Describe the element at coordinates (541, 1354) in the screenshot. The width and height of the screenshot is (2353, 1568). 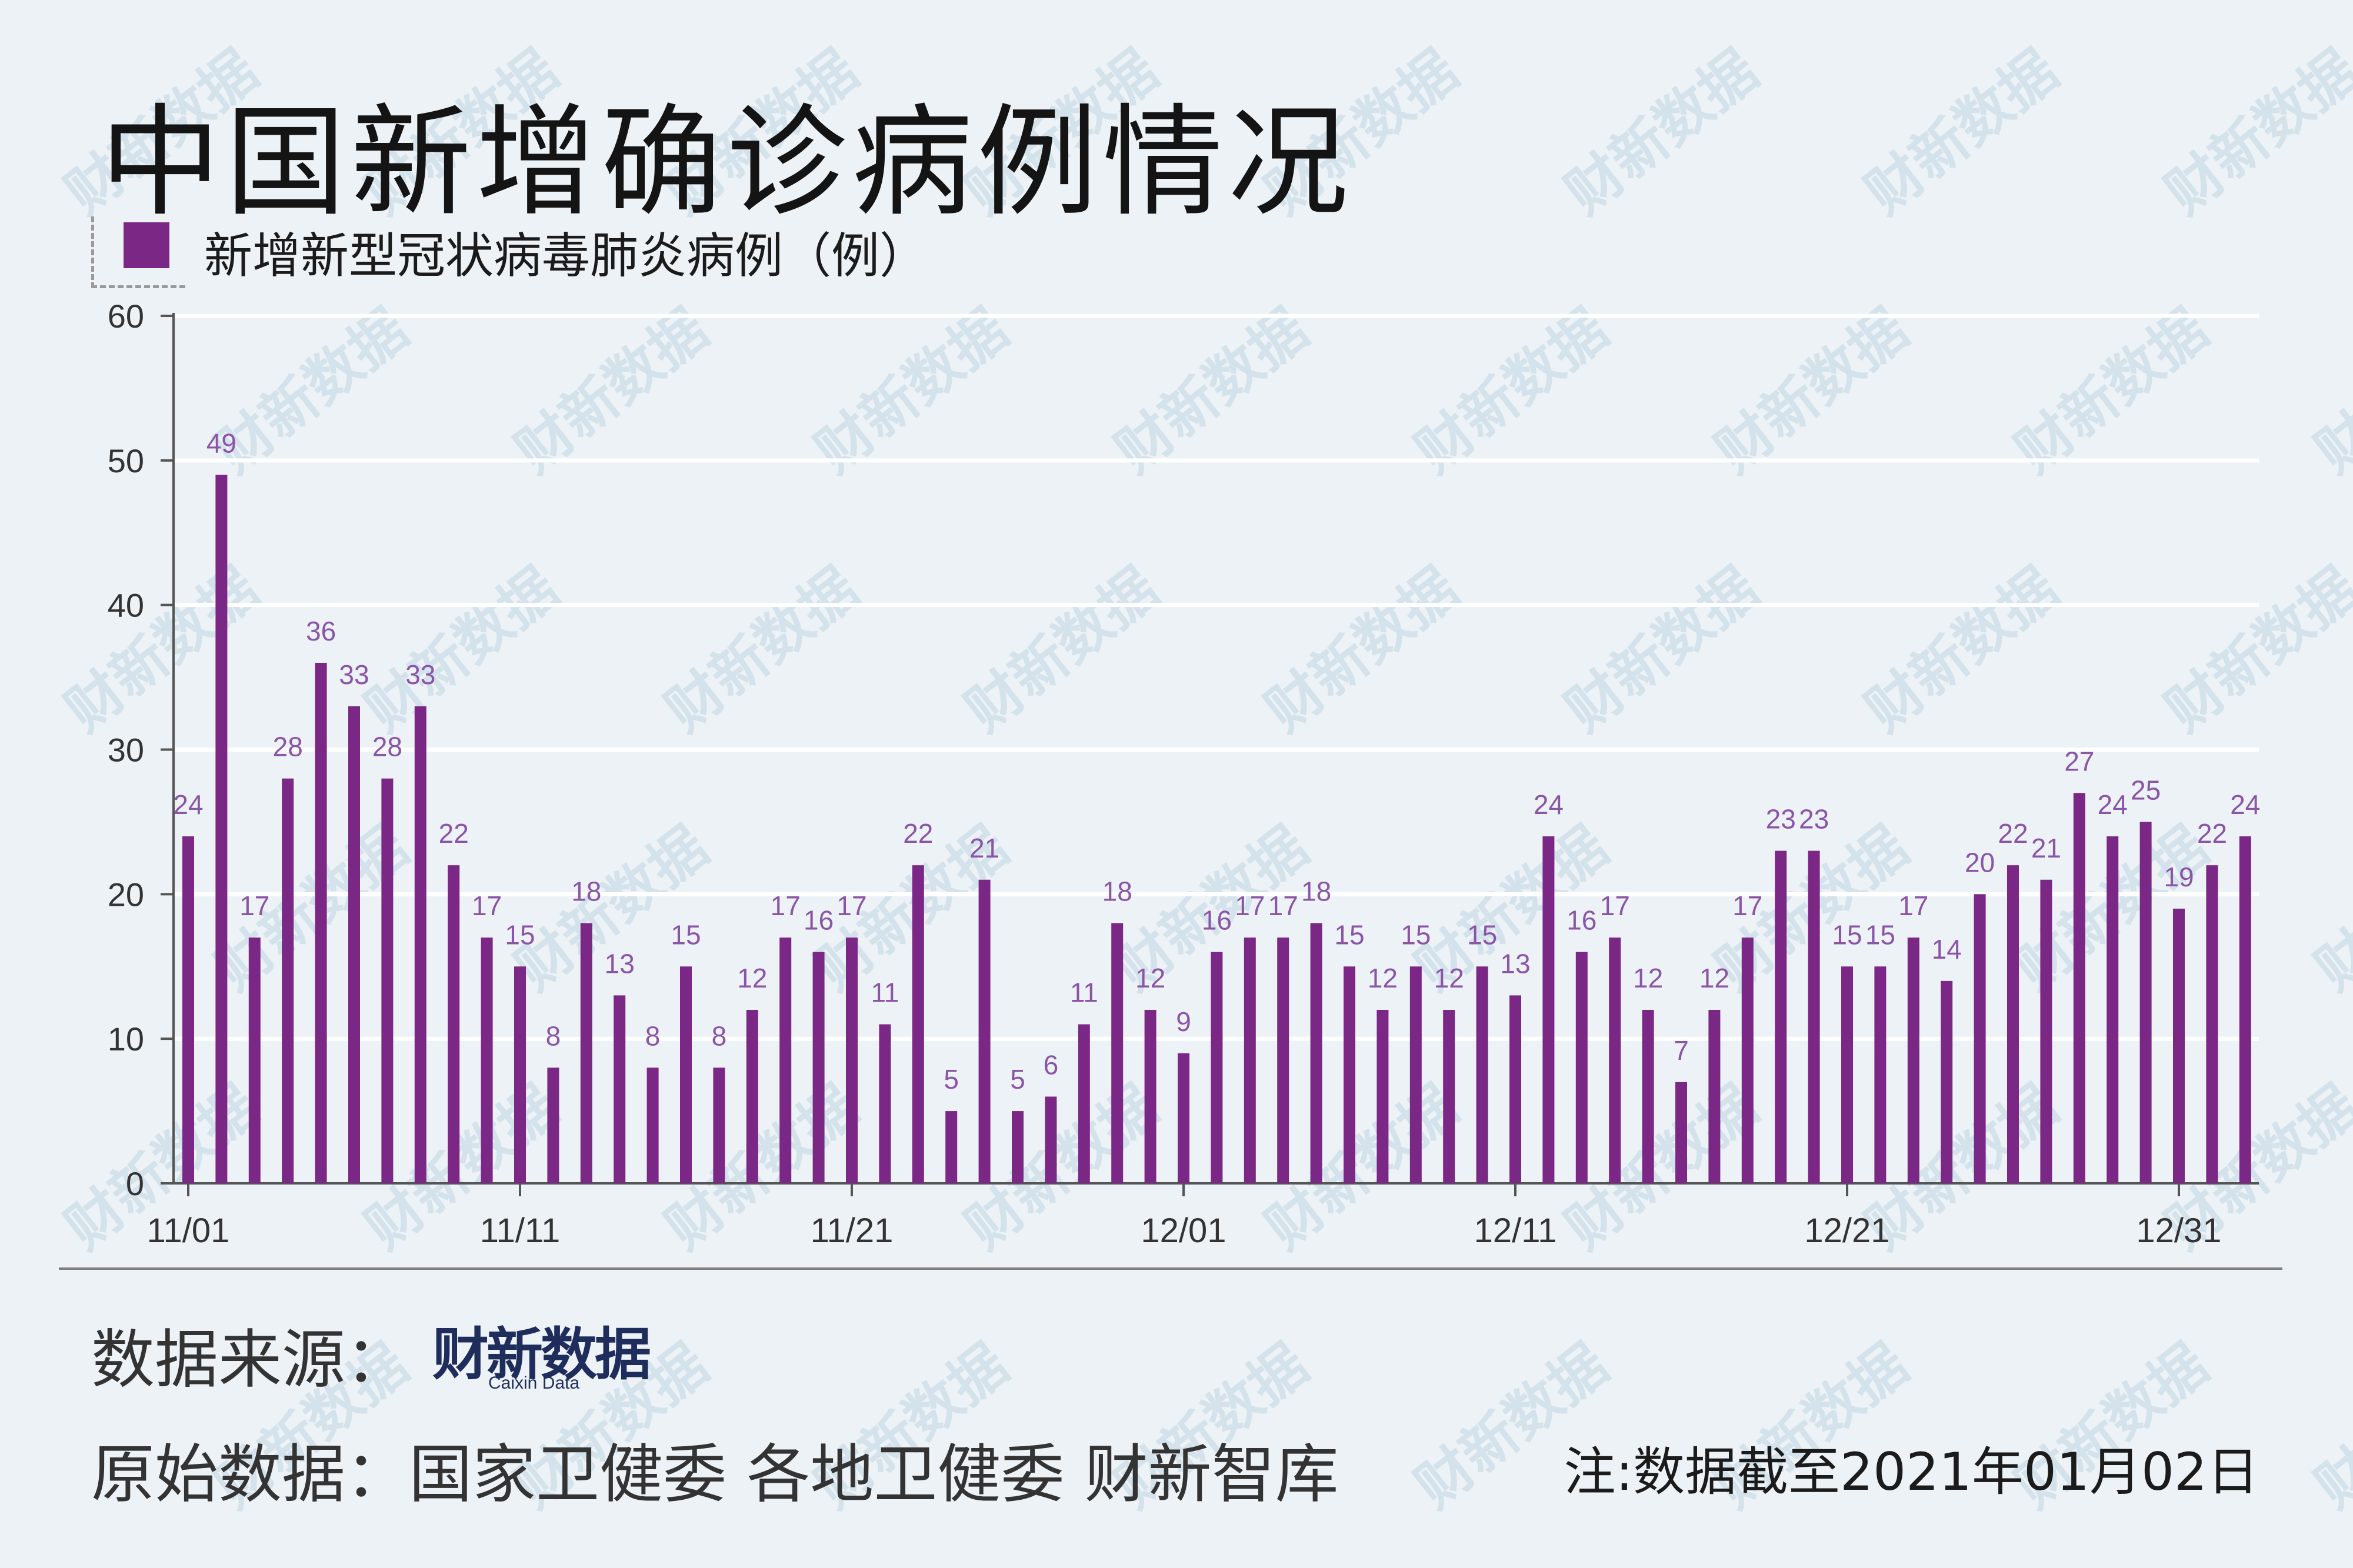
I see `logo-text: 财新数据` at that location.